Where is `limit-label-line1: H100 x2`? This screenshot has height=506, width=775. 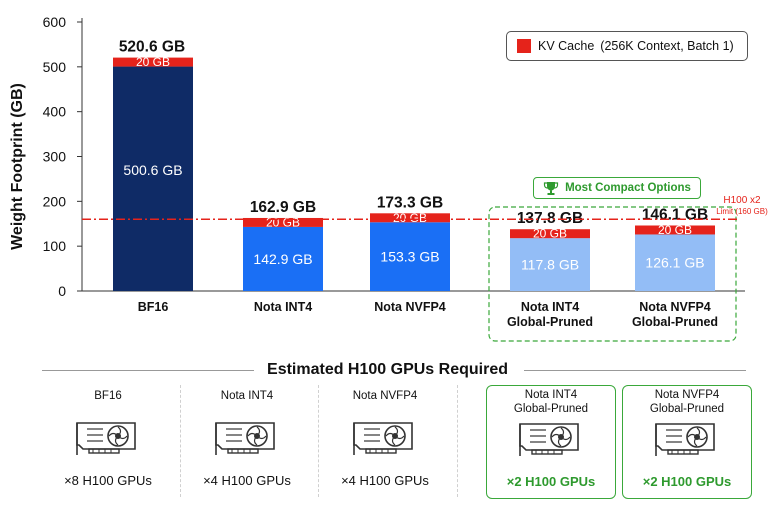 limit-label-line1: H100 x2 is located at coordinates (742, 200).